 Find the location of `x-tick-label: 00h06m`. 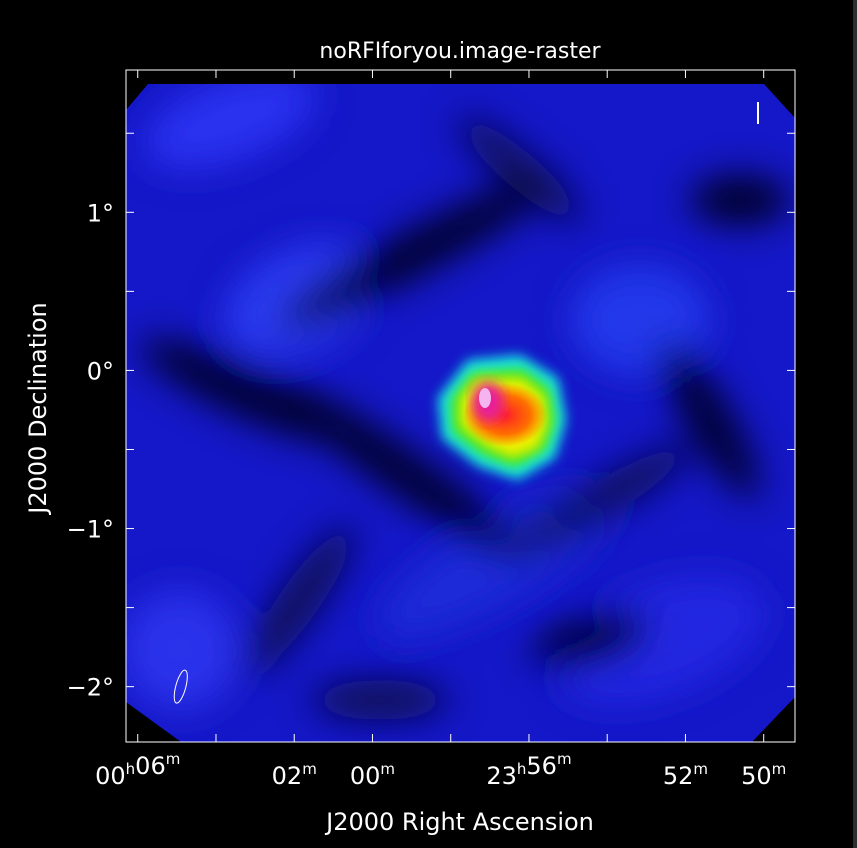

x-tick-label: 00h06m is located at coordinates (137, 770).